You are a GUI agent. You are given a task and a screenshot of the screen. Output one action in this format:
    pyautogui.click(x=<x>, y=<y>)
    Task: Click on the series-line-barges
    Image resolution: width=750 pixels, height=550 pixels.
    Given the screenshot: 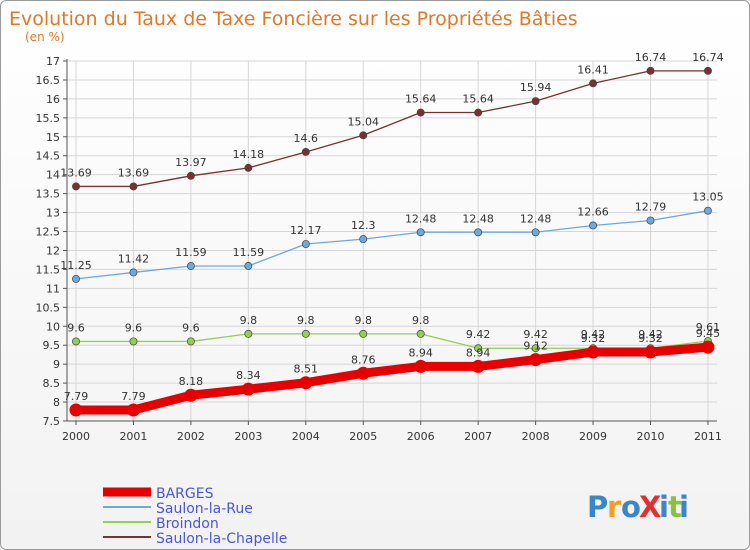 What is the action you would take?
    pyautogui.click(x=392, y=378)
    